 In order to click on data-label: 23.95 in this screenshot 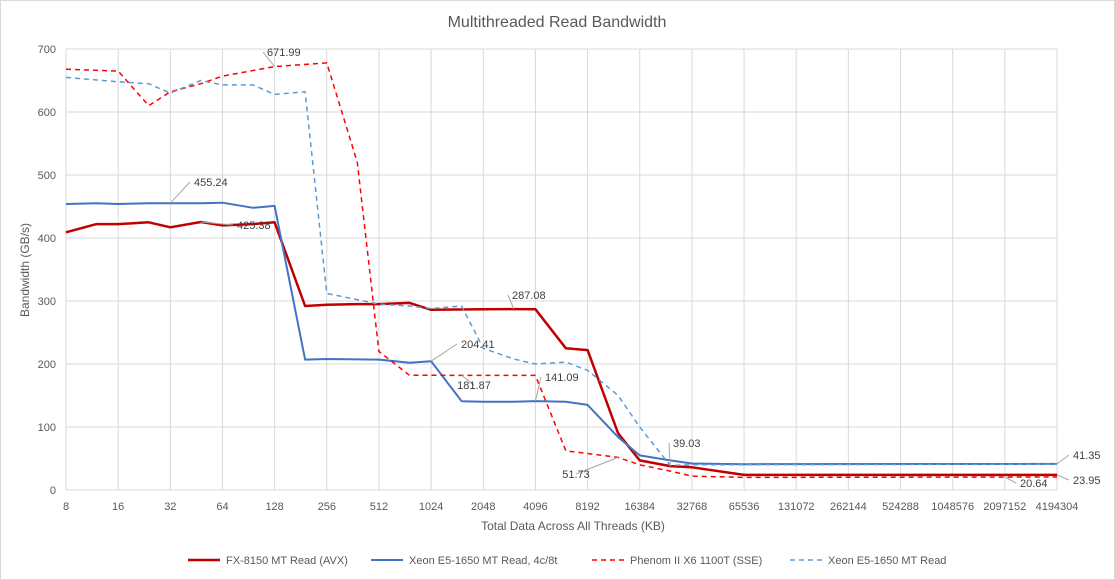, I will do `click(1087, 481)`.